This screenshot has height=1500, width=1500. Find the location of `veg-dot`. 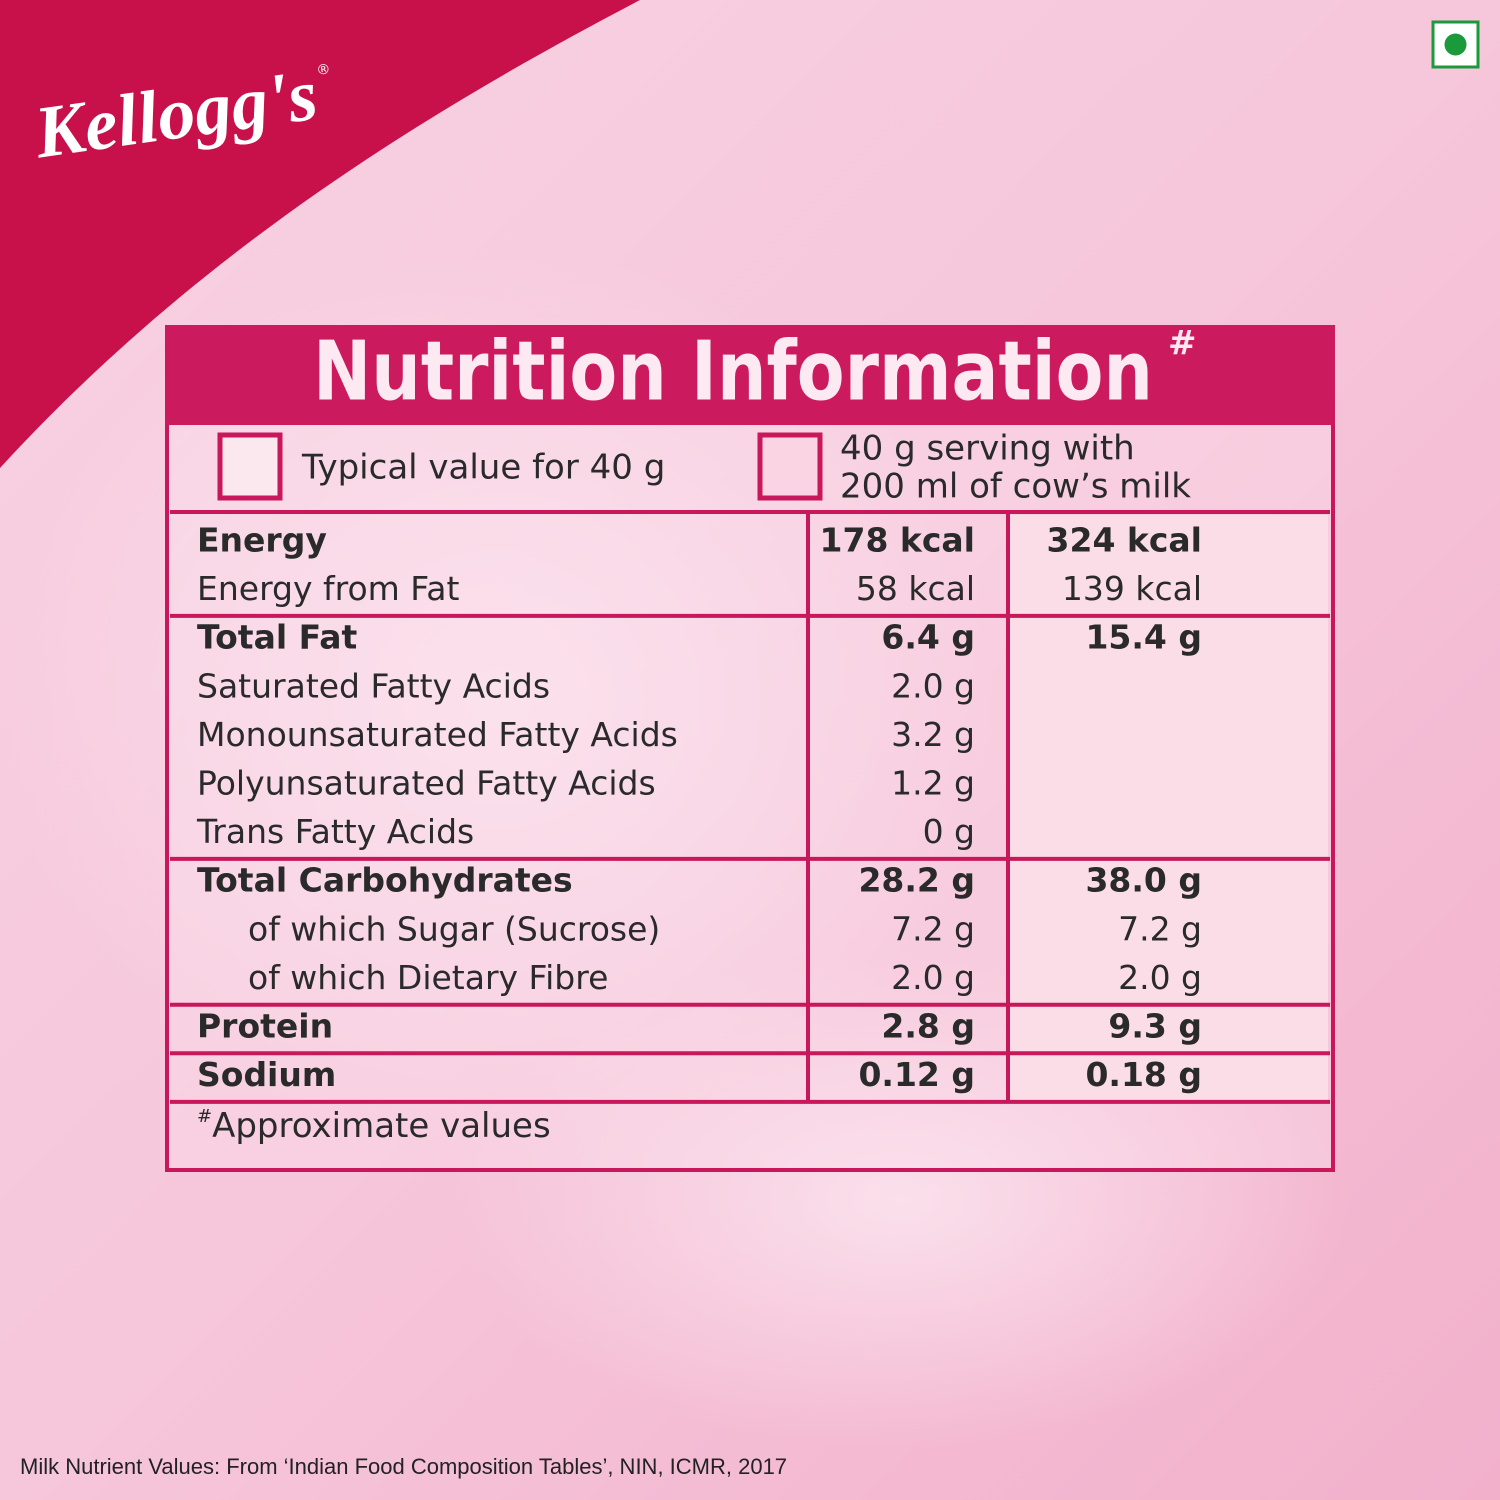

veg-dot is located at coordinates (1455, 44).